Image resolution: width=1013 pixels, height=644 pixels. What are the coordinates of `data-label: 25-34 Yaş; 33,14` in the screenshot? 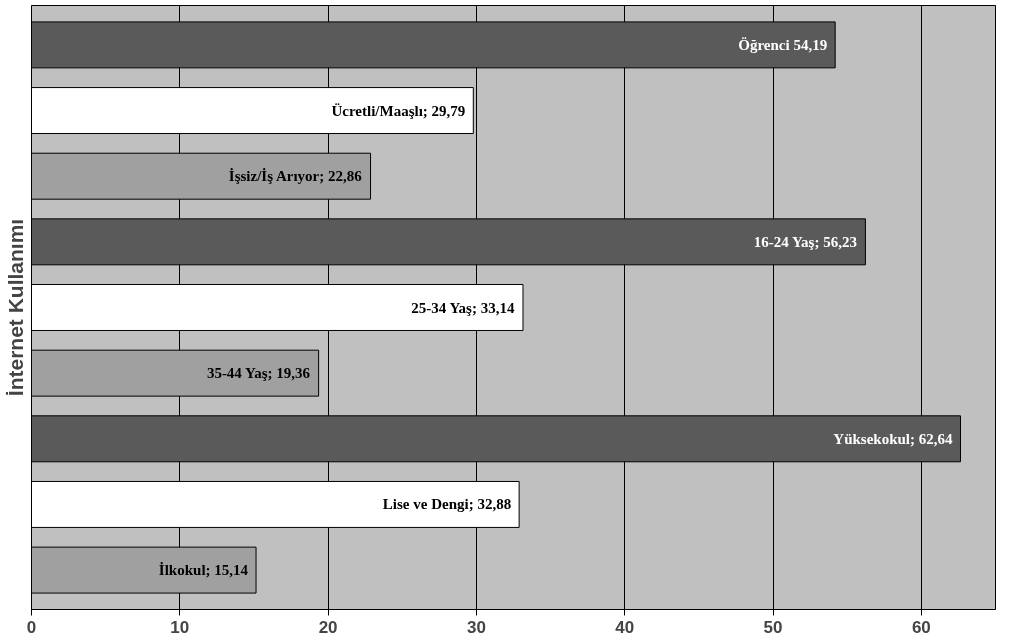 It's located at (463, 307).